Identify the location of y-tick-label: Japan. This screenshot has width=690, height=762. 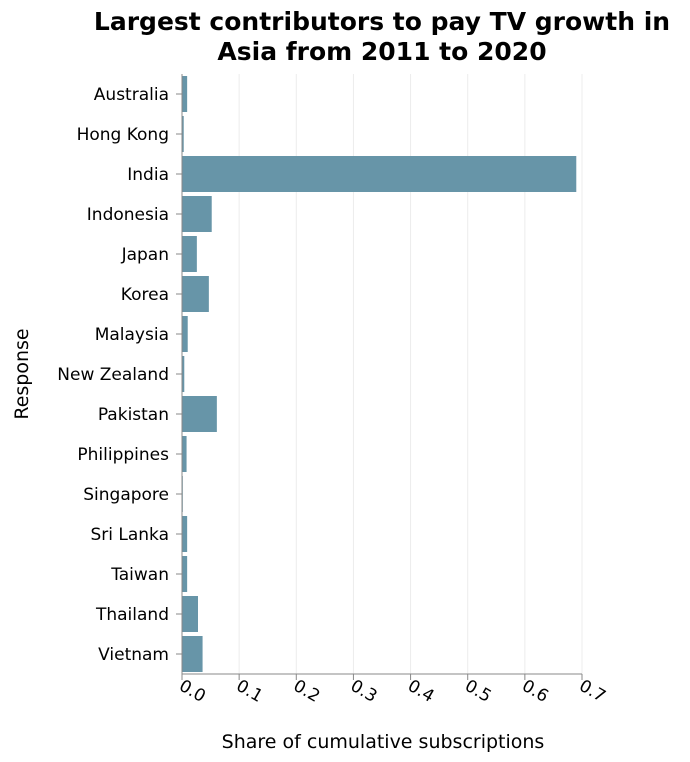
(145, 255).